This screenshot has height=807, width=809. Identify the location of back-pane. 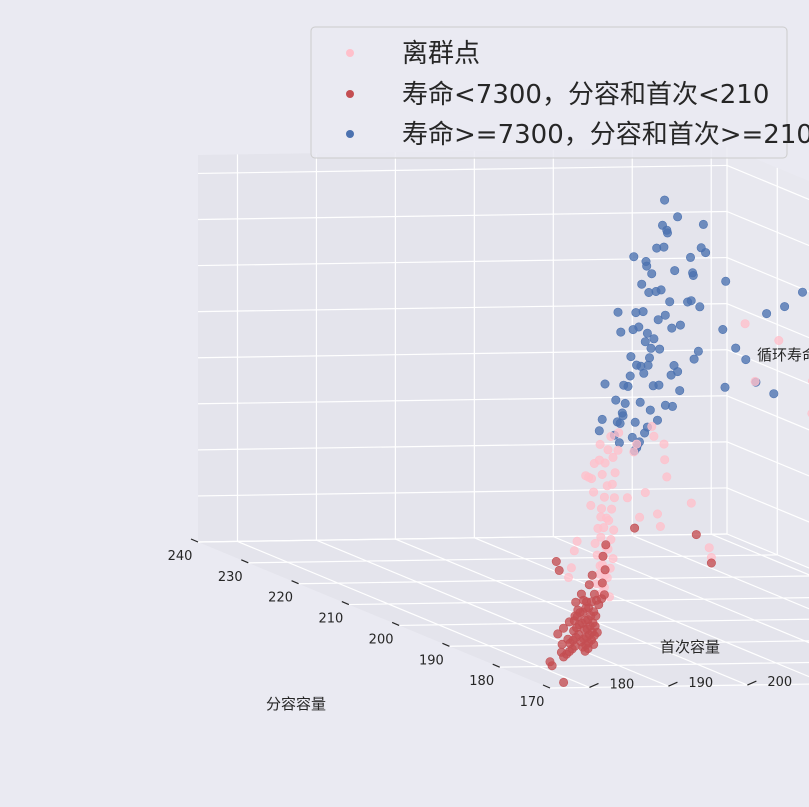
(768, 358).